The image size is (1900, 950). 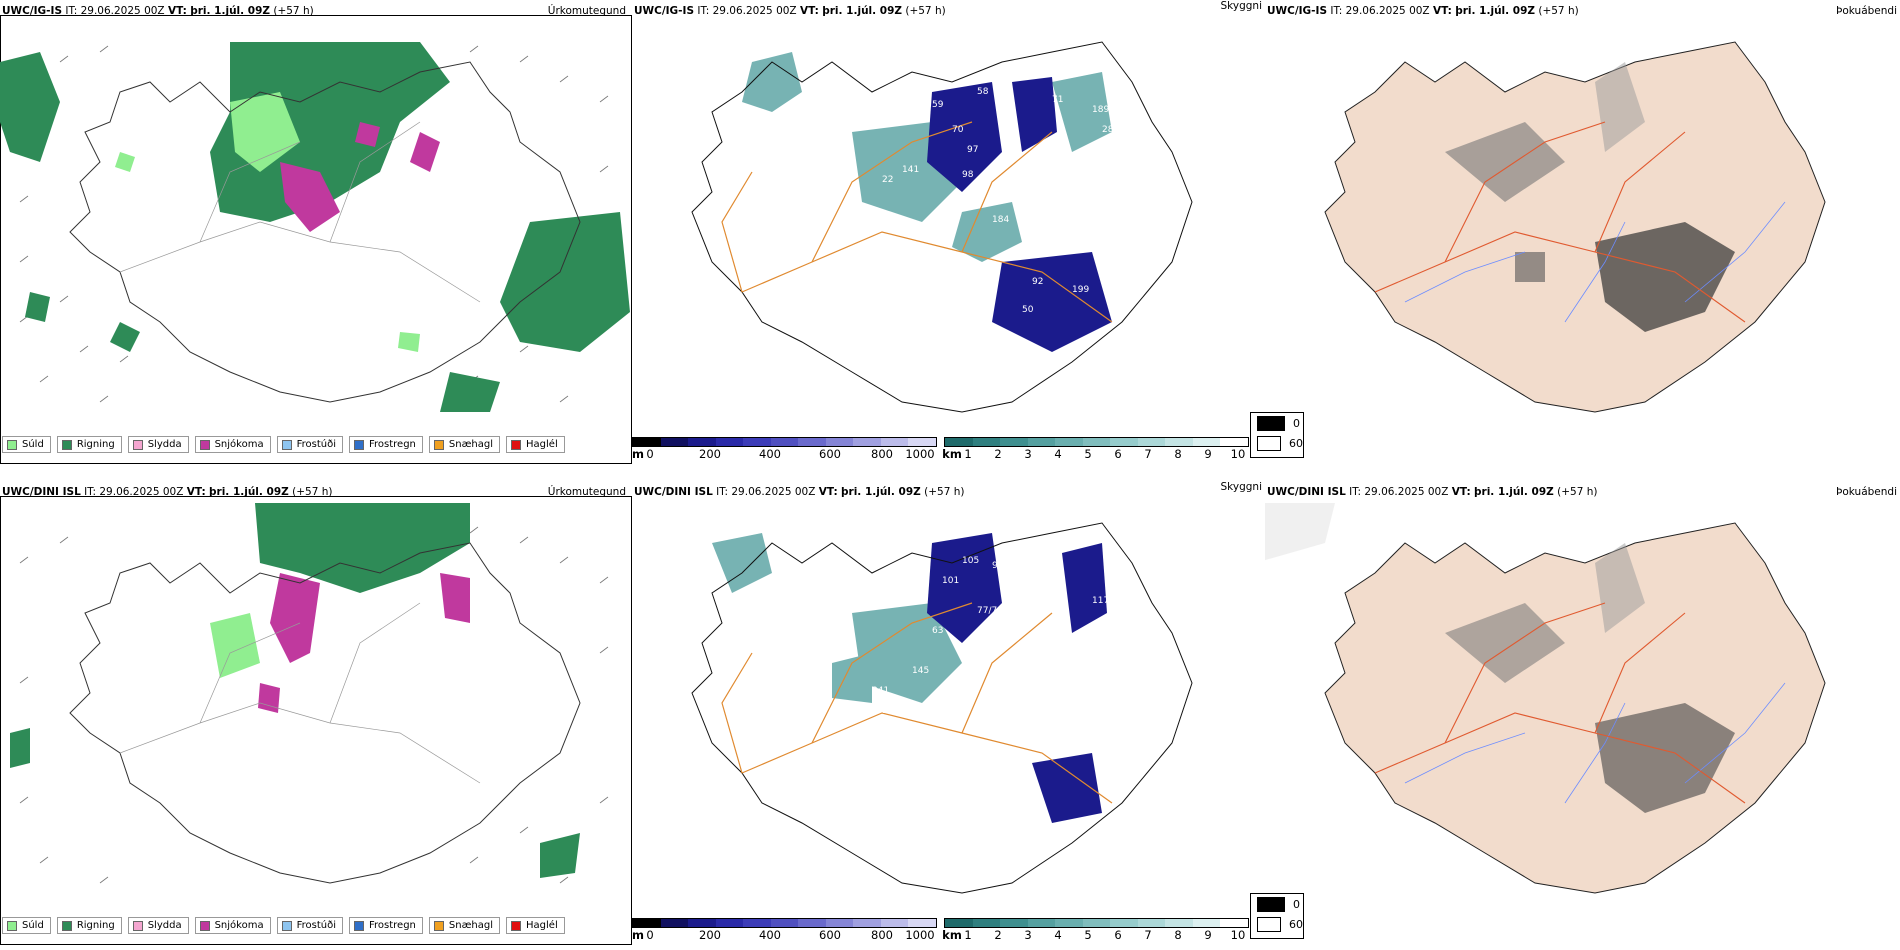 I want to click on legend-item: Frostregn, so click(x=386, y=925).